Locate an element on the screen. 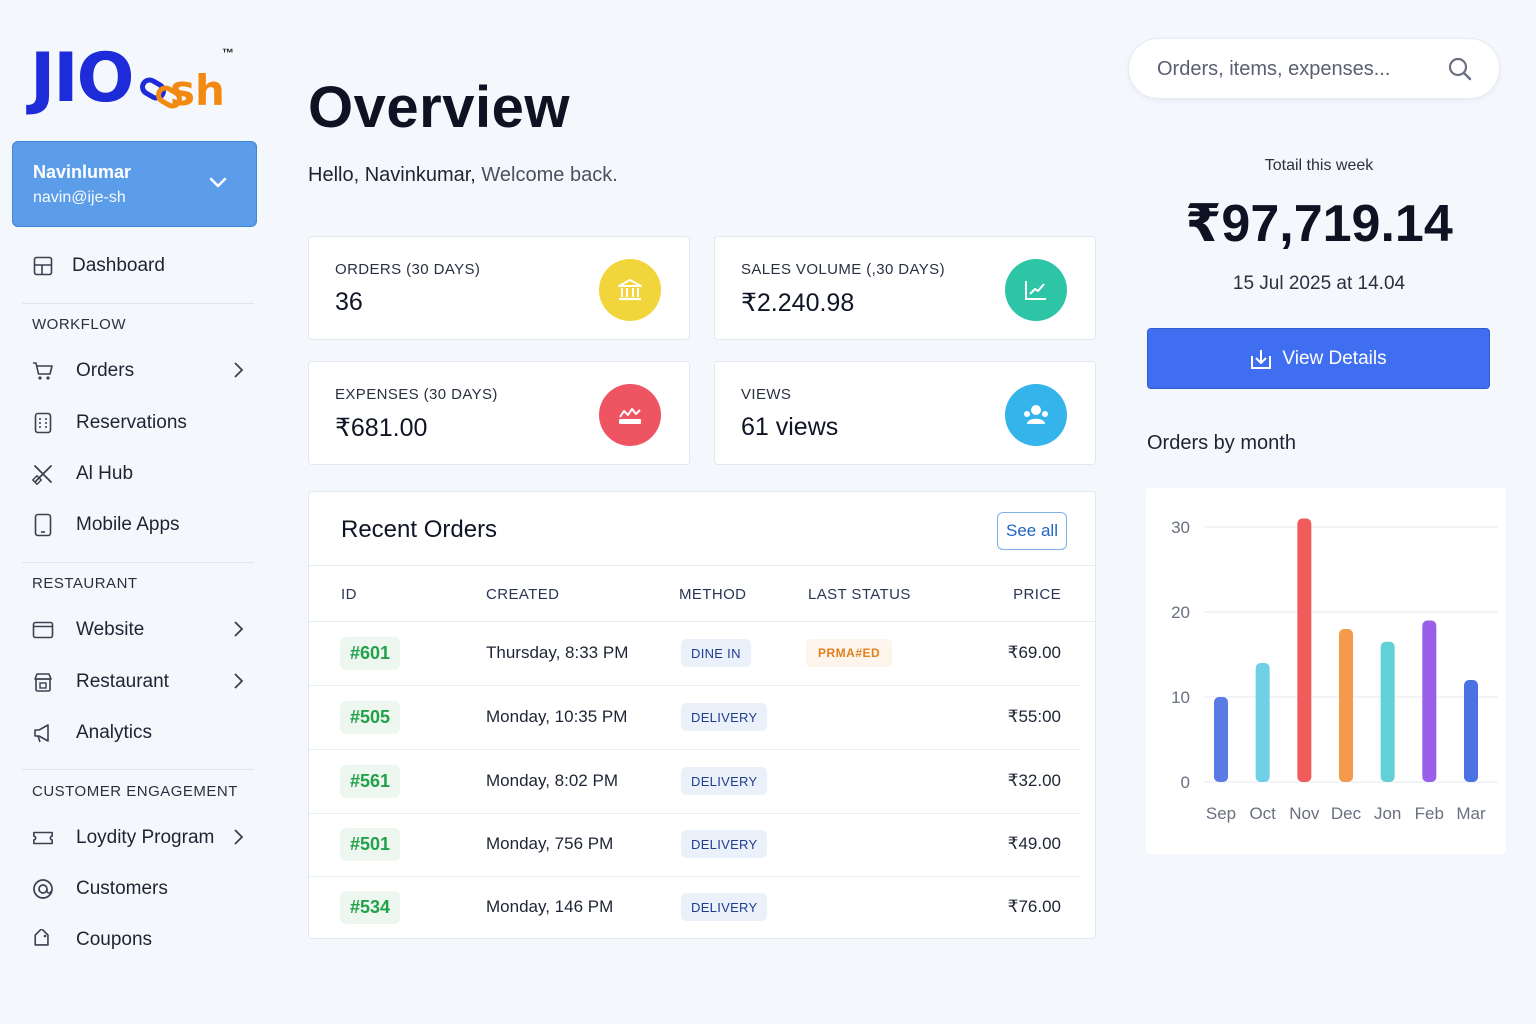 The height and width of the screenshot is (1024, 1536). sidebar-item-analytics: Analytics is located at coordinates (142, 733).